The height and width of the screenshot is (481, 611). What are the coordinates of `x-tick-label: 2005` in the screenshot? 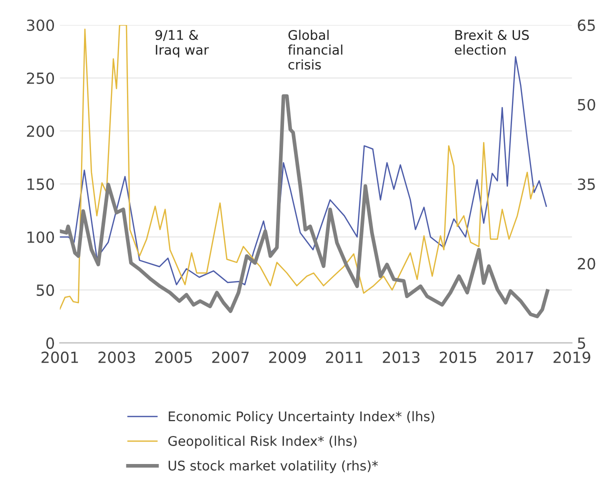 It's located at (173, 358).